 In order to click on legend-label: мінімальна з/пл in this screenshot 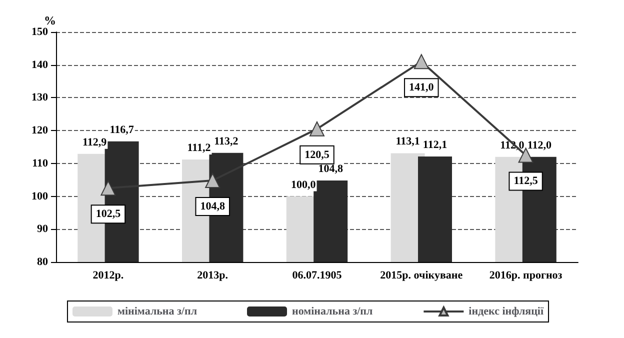, I will do `click(157, 312)`.